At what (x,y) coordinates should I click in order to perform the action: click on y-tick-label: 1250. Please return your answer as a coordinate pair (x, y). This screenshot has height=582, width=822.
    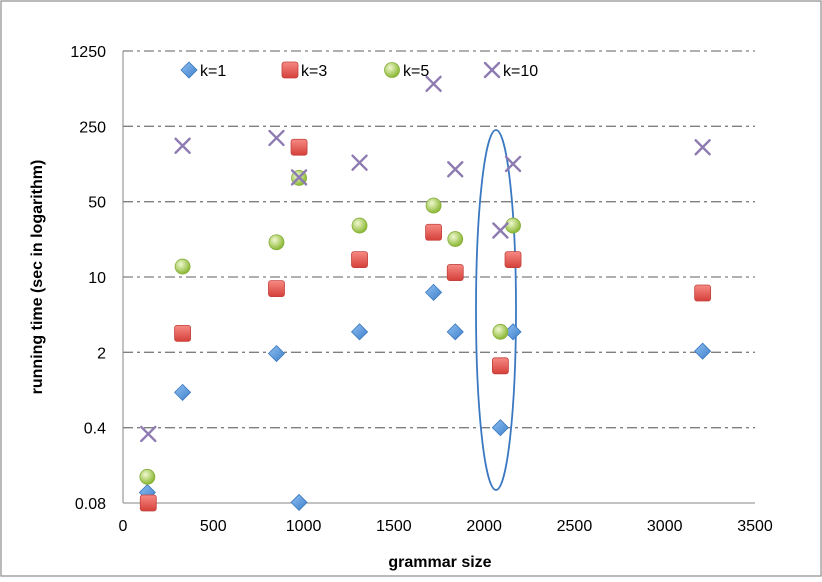
    Looking at the image, I should click on (88, 52).